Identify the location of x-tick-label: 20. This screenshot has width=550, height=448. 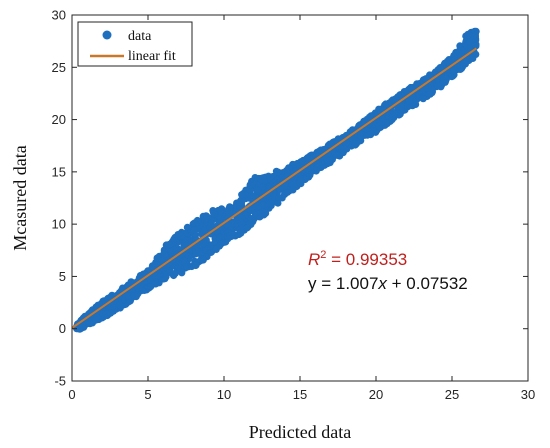
(376, 394).